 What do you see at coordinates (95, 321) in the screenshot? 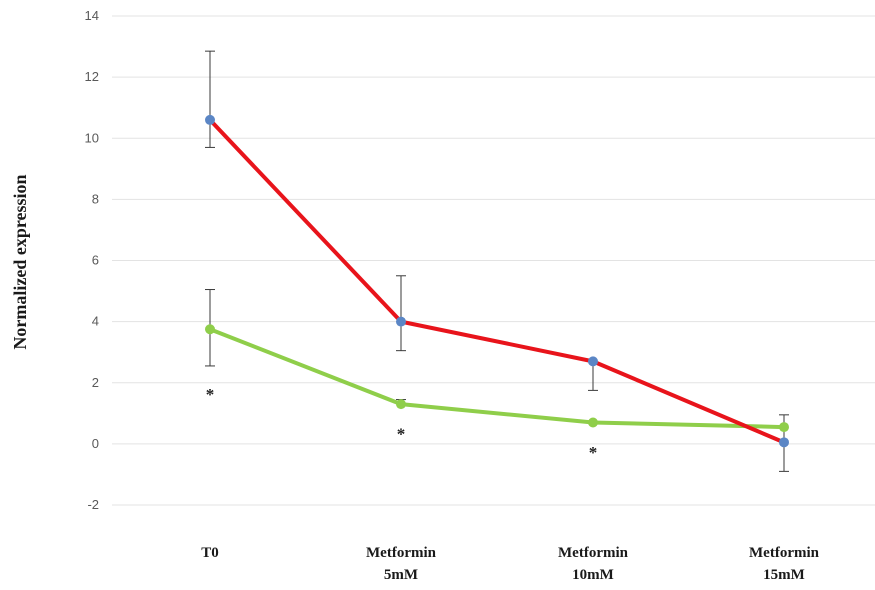
I see `y-tick-label: 4` at bounding box center [95, 321].